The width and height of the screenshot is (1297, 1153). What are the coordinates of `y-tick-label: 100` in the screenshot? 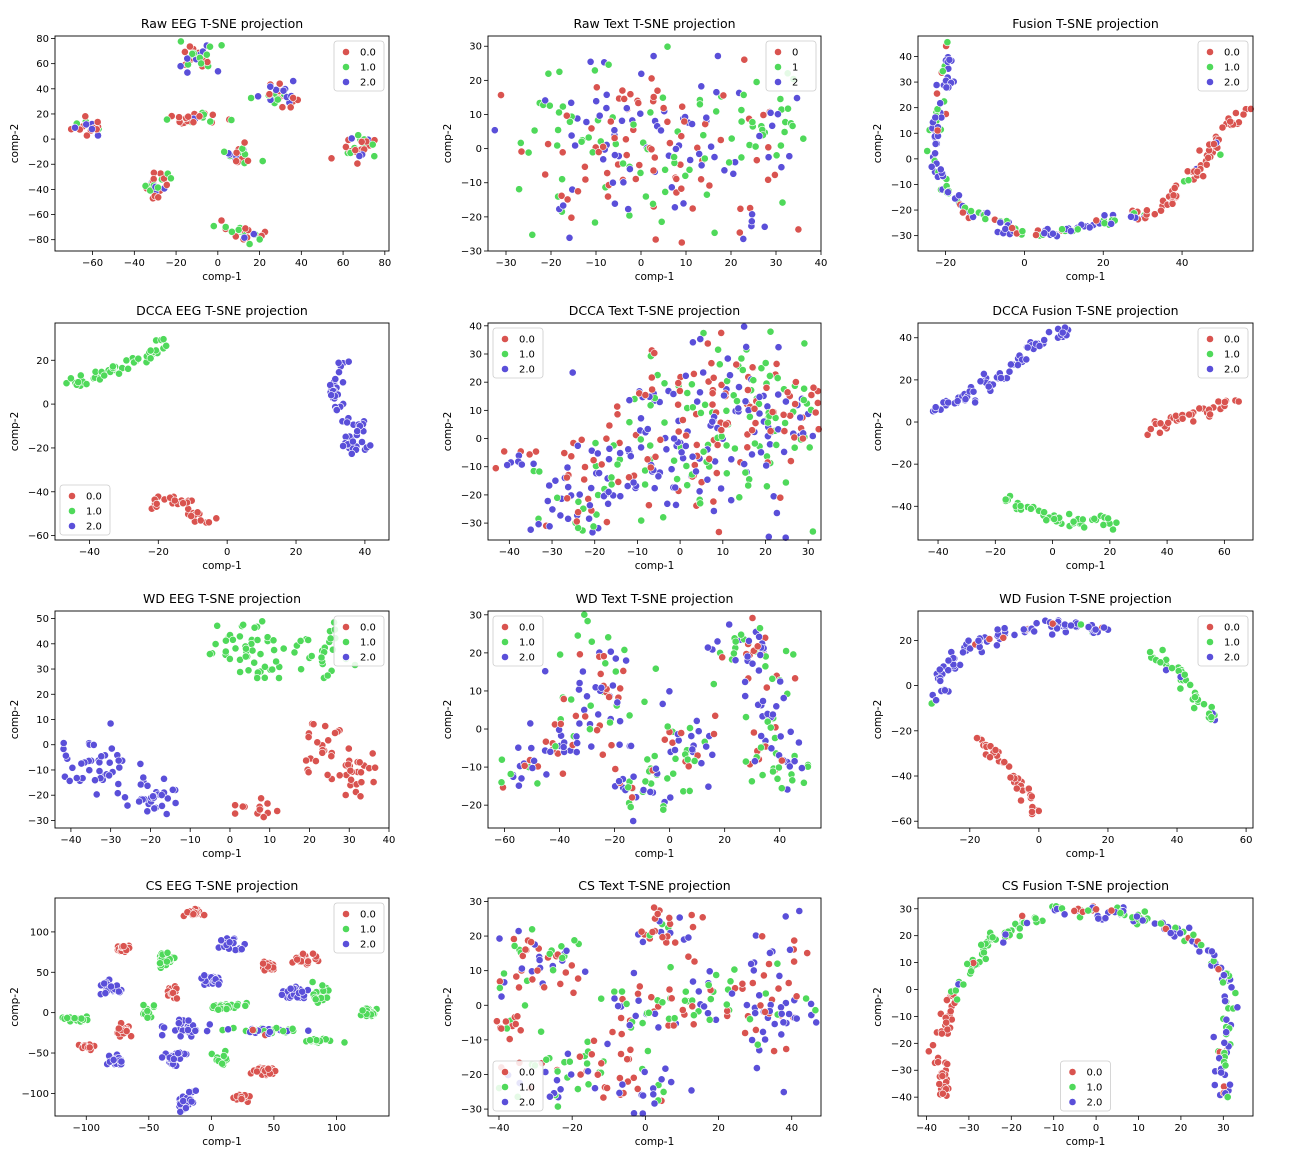 It's located at (39, 932).